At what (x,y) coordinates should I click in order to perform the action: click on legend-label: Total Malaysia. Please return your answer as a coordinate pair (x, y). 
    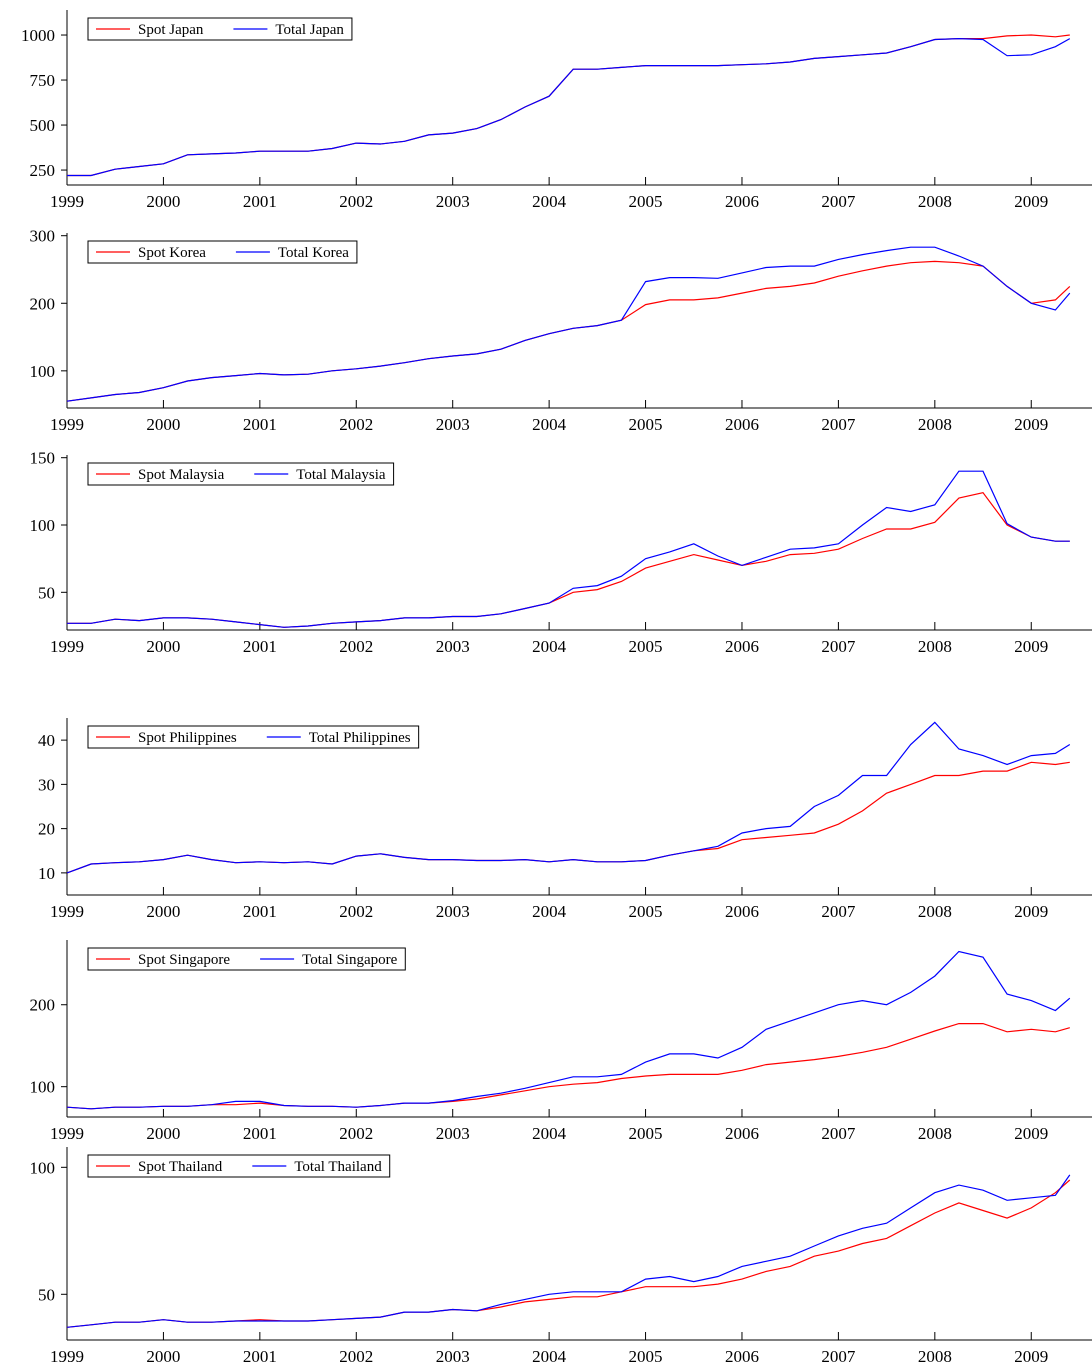
    Looking at the image, I should click on (341, 475).